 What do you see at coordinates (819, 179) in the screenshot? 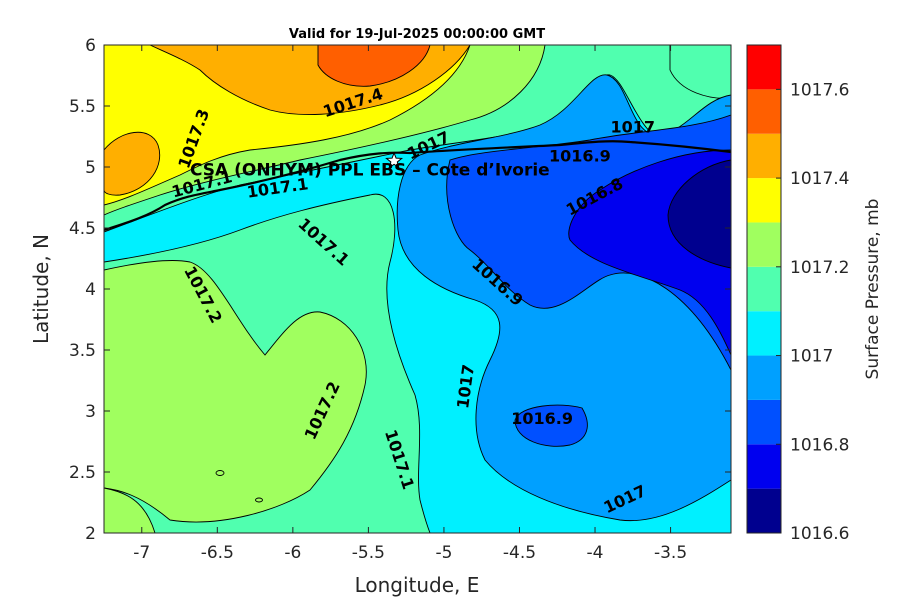
I see `colorbar-tick-label: 1017.4` at bounding box center [819, 179].